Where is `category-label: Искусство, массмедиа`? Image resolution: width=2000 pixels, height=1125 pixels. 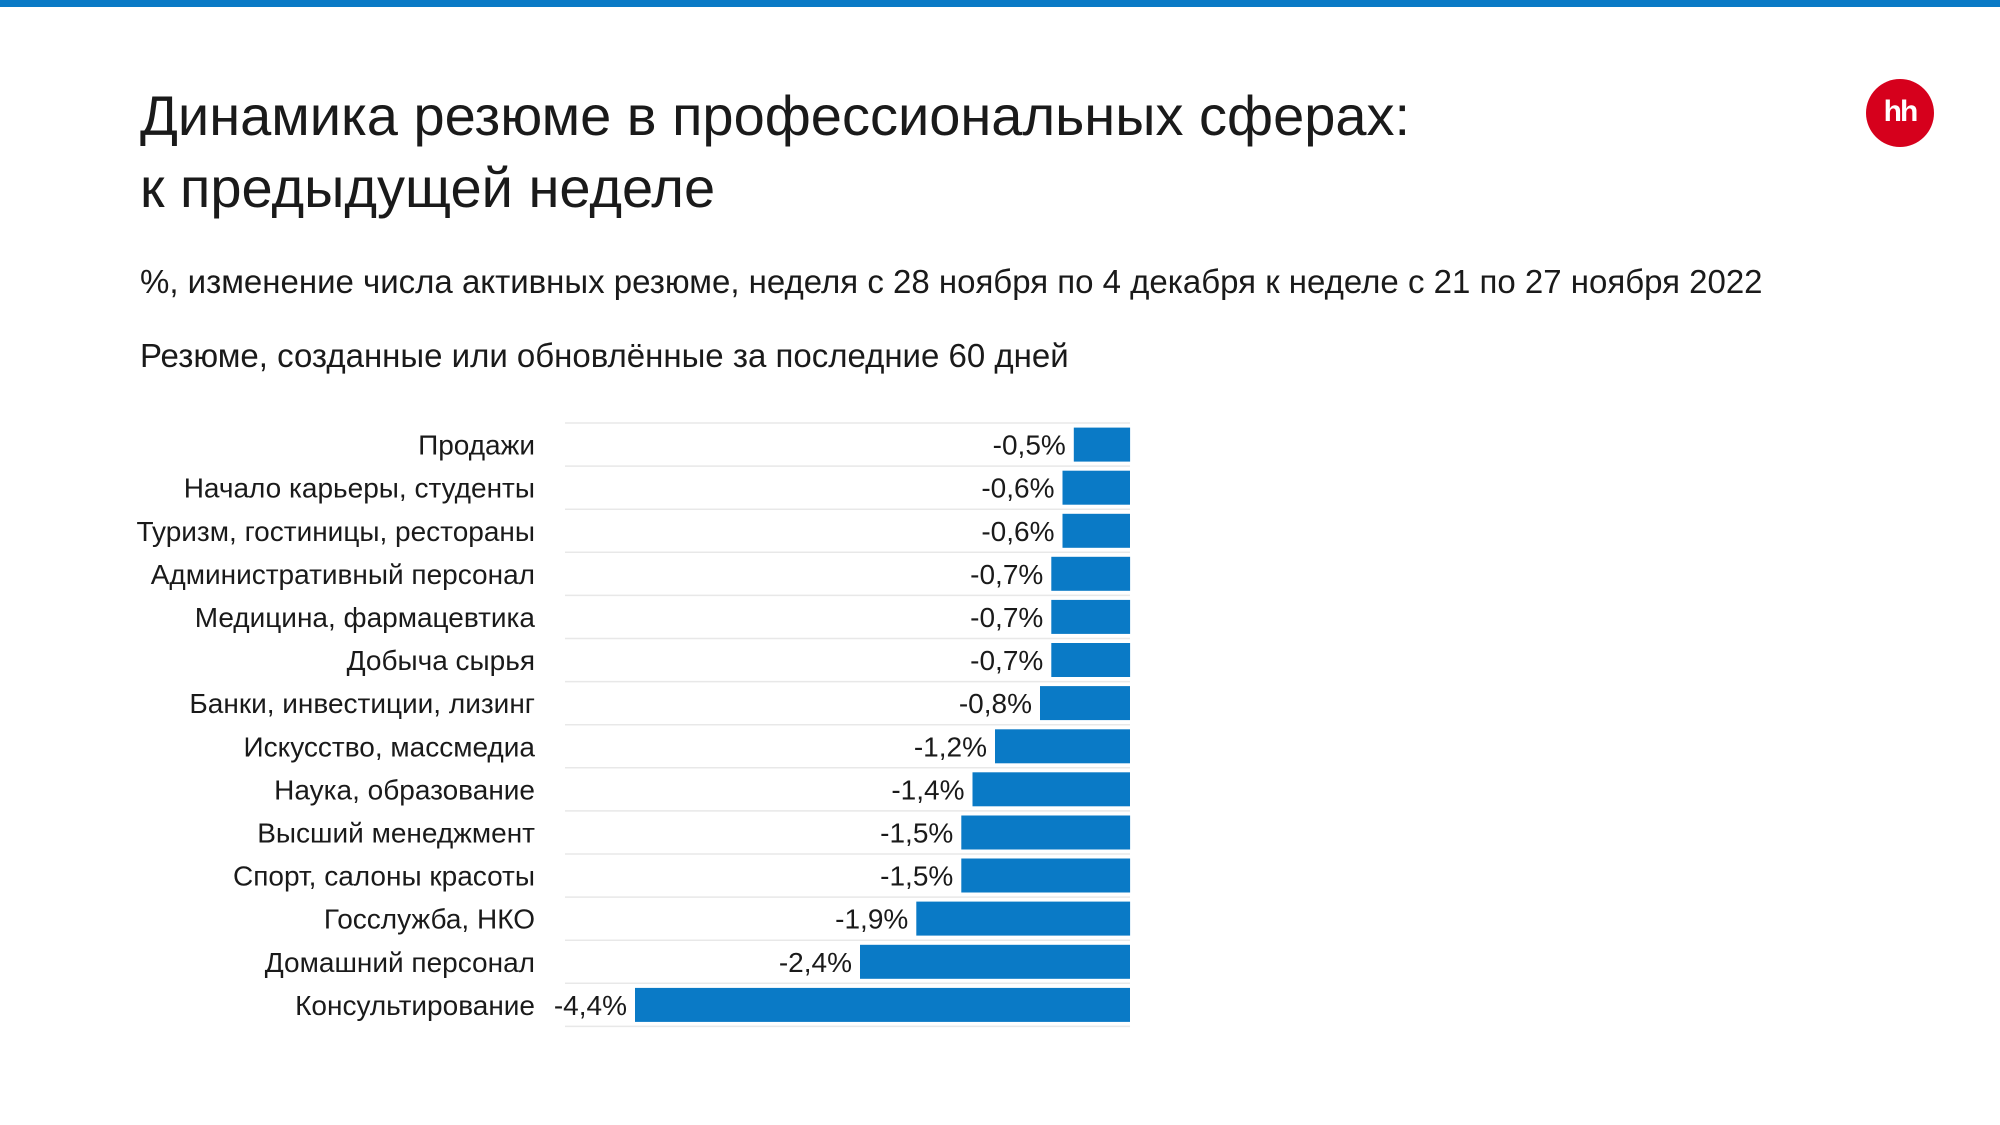 category-label: Искусство, массмедиа is located at coordinates (390, 746).